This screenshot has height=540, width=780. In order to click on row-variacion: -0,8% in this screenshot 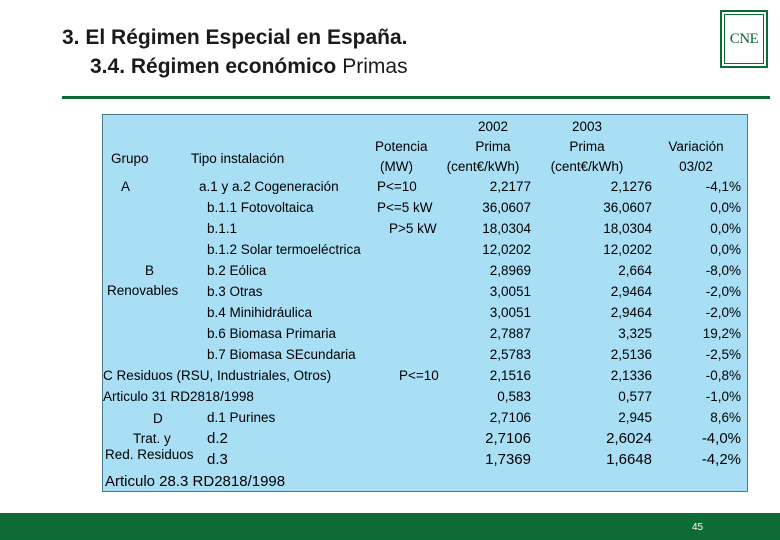, I will do `click(723, 375)`.